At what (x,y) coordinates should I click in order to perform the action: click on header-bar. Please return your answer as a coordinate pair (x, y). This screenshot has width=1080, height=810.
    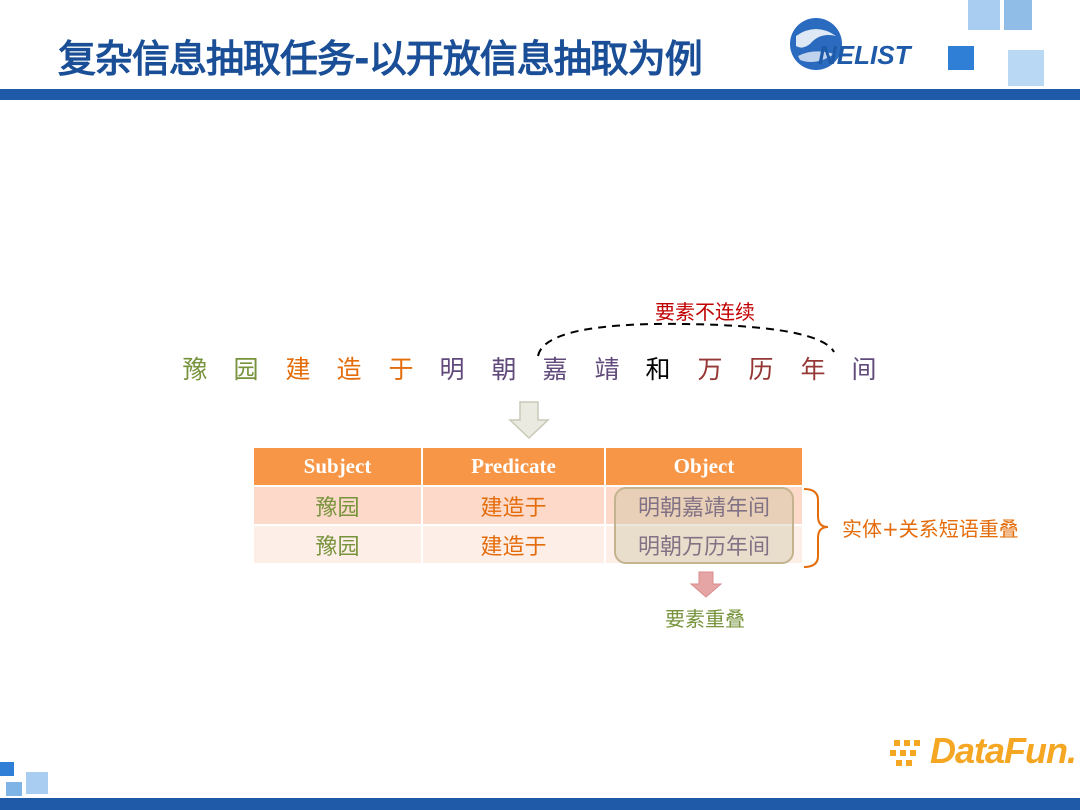
    Looking at the image, I should click on (540, 94).